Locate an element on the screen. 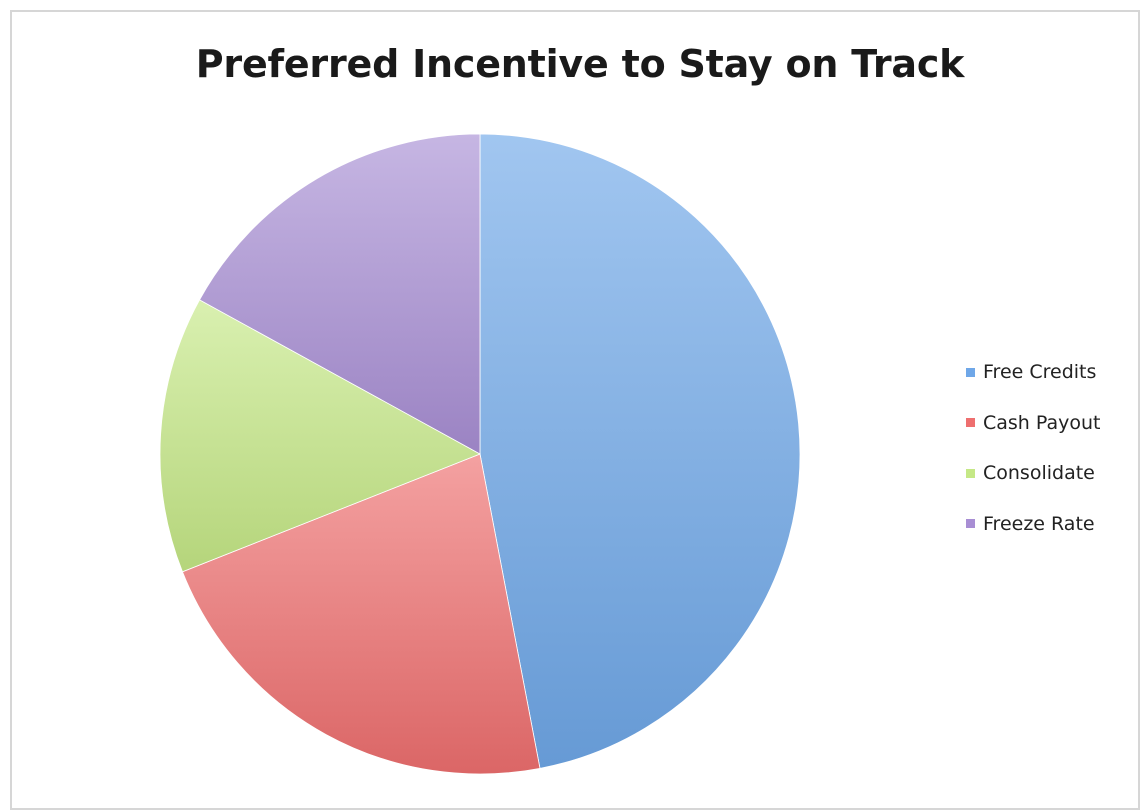  legend-item-cash-payout: Cash Payout is located at coordinates (1051, 423).